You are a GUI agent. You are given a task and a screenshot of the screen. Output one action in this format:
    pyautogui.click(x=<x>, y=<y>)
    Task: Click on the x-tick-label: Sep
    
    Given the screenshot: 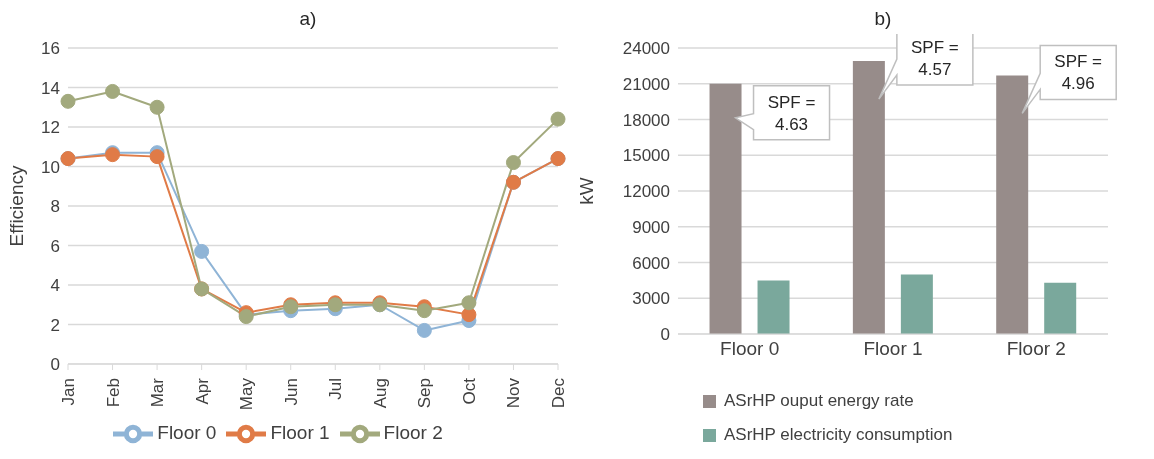 What is the action you would take?
    pyautogui.click(x=425, y=393)
    